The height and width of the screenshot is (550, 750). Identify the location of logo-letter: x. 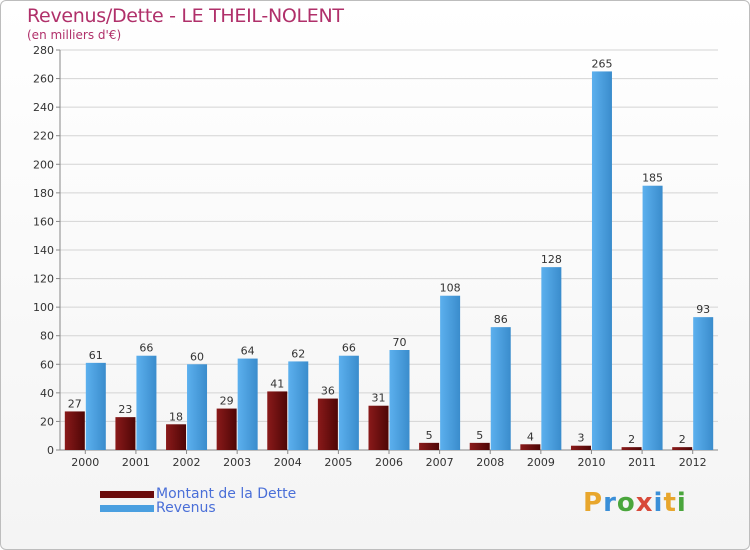
(644, 503).